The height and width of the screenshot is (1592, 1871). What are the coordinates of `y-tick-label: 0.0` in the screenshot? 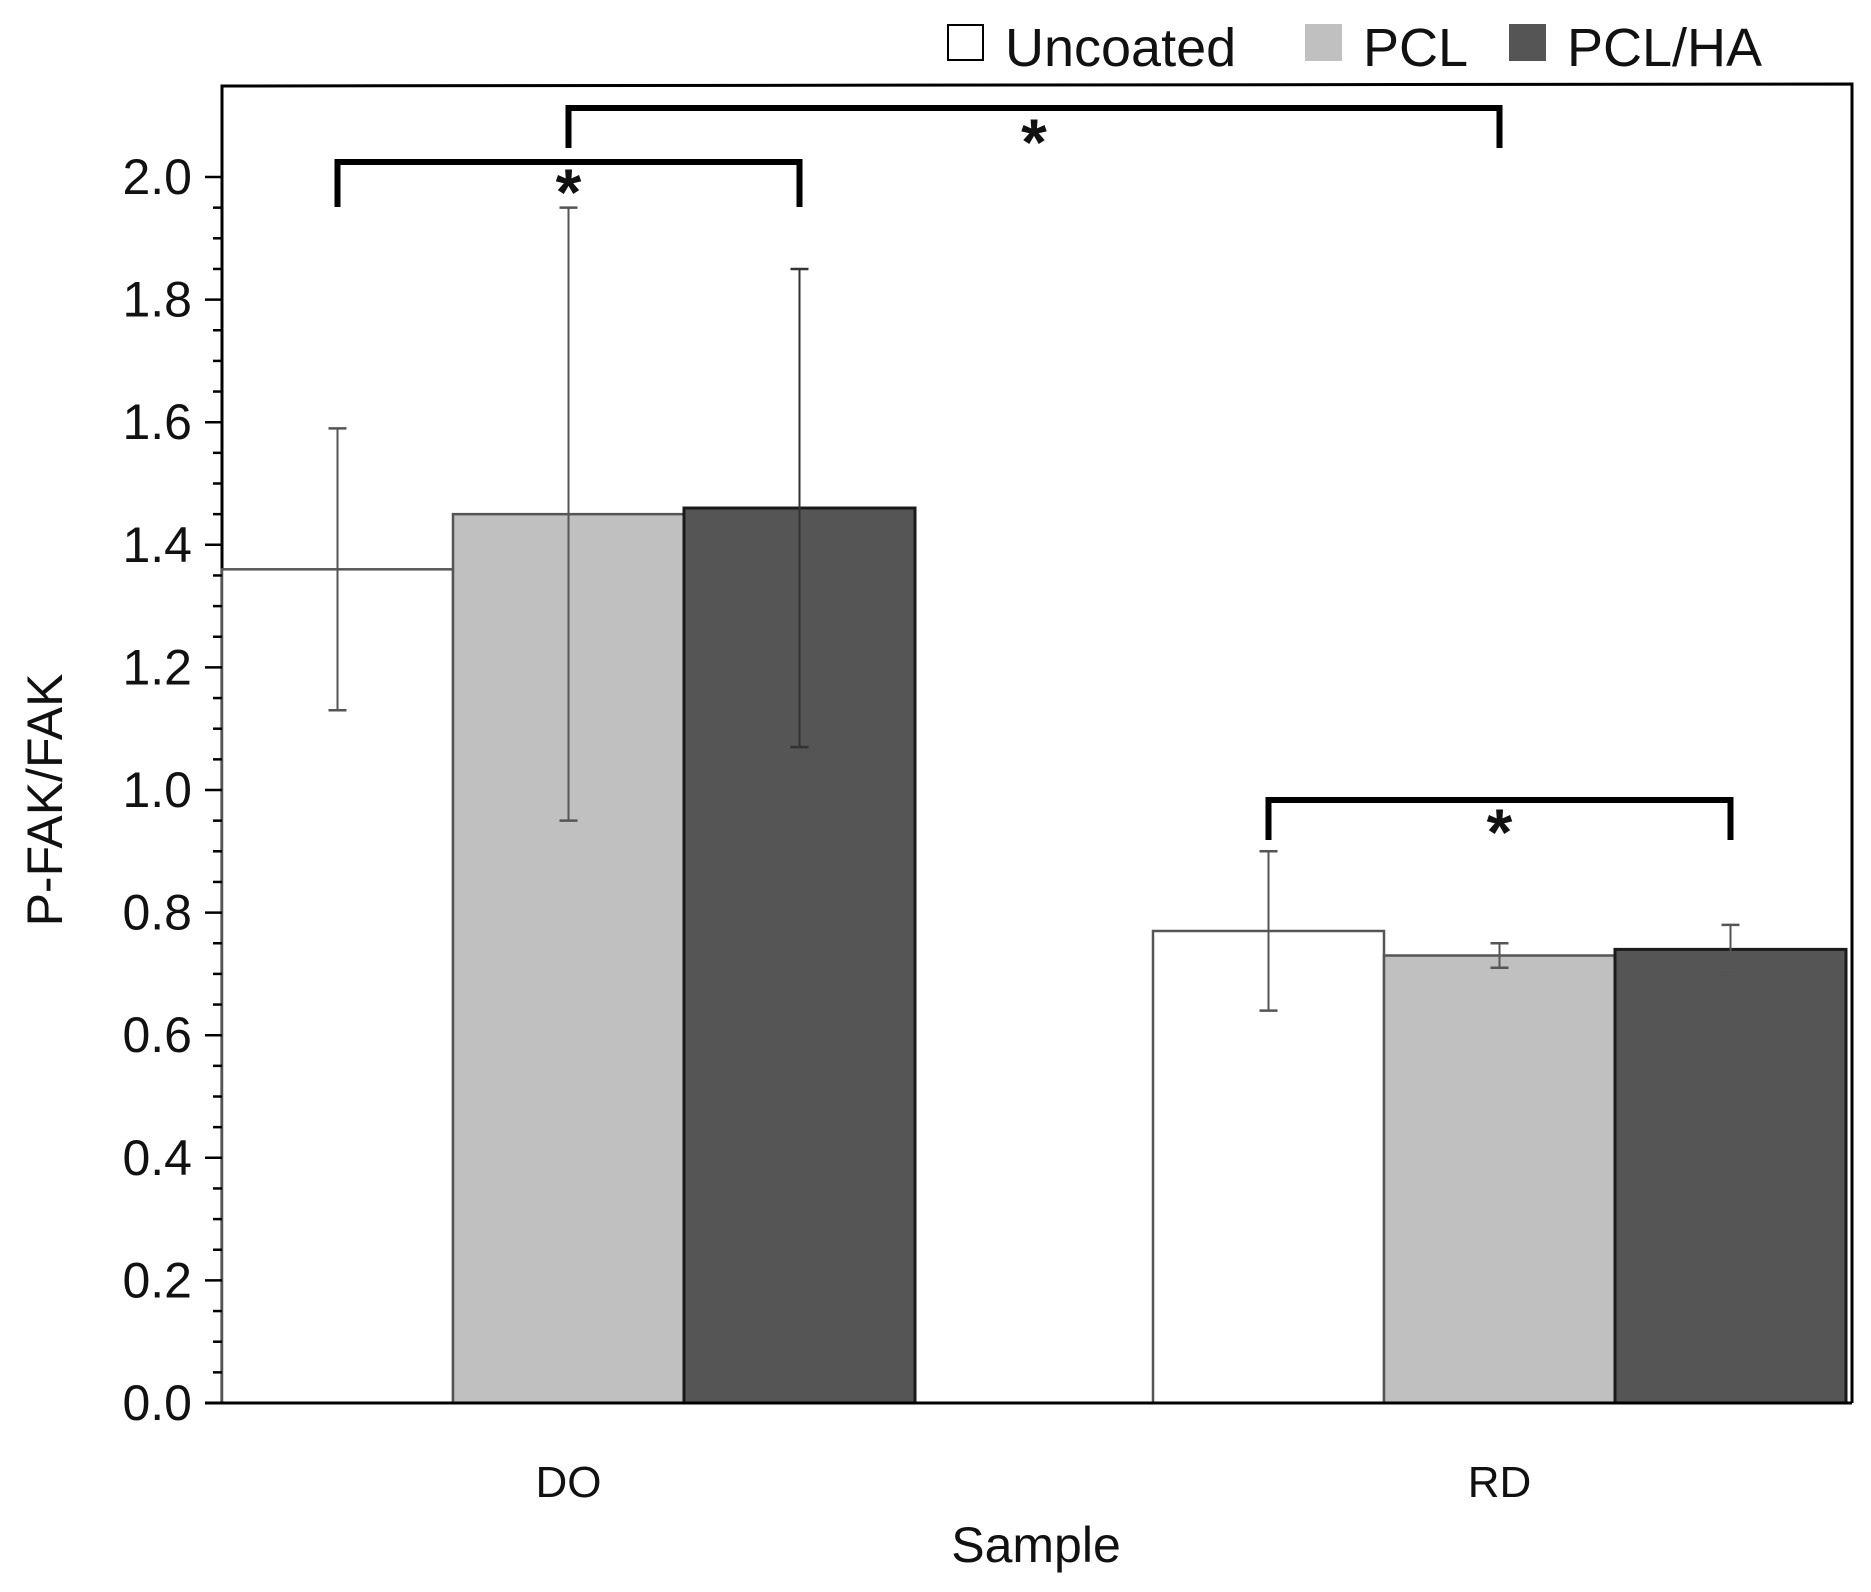 It's located at (157, 1403).